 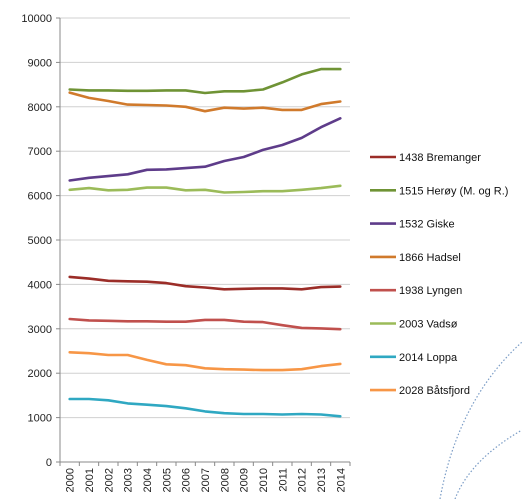 What do you see at coordinates (427, 225) in the screenshot?
I see `legend-label-2: 1532 Giske` at bounding box center [427, 225].